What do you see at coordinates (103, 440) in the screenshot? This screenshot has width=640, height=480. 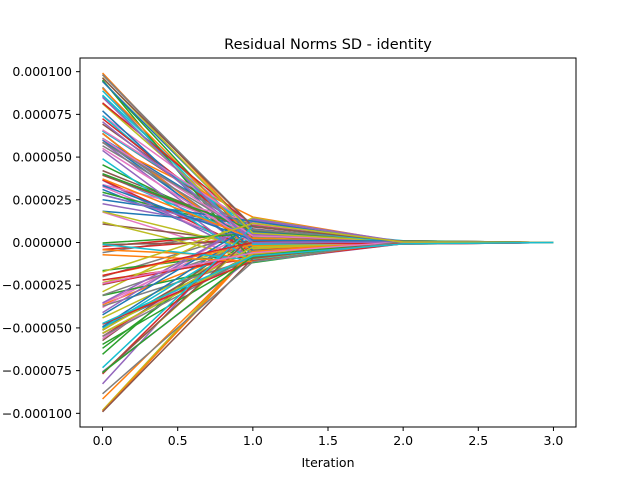 I see `x-tick-label: 0.0` at bounding box center [103, 440].